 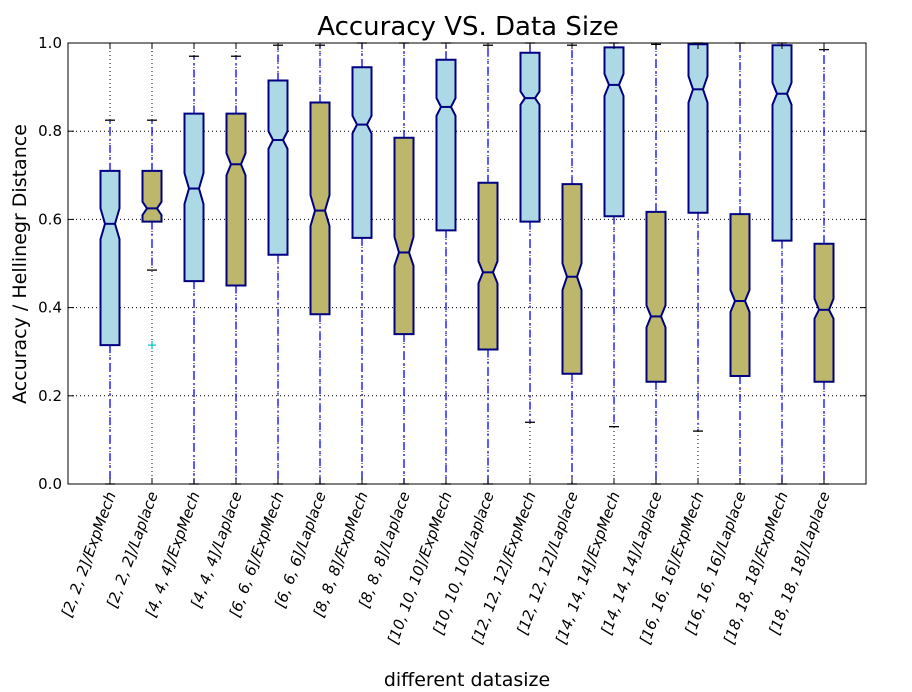 What do you see at coordinates (50, 43) in the screenshot?
I see `y-tick-label: 1.0` at bounding box center [50, 43].